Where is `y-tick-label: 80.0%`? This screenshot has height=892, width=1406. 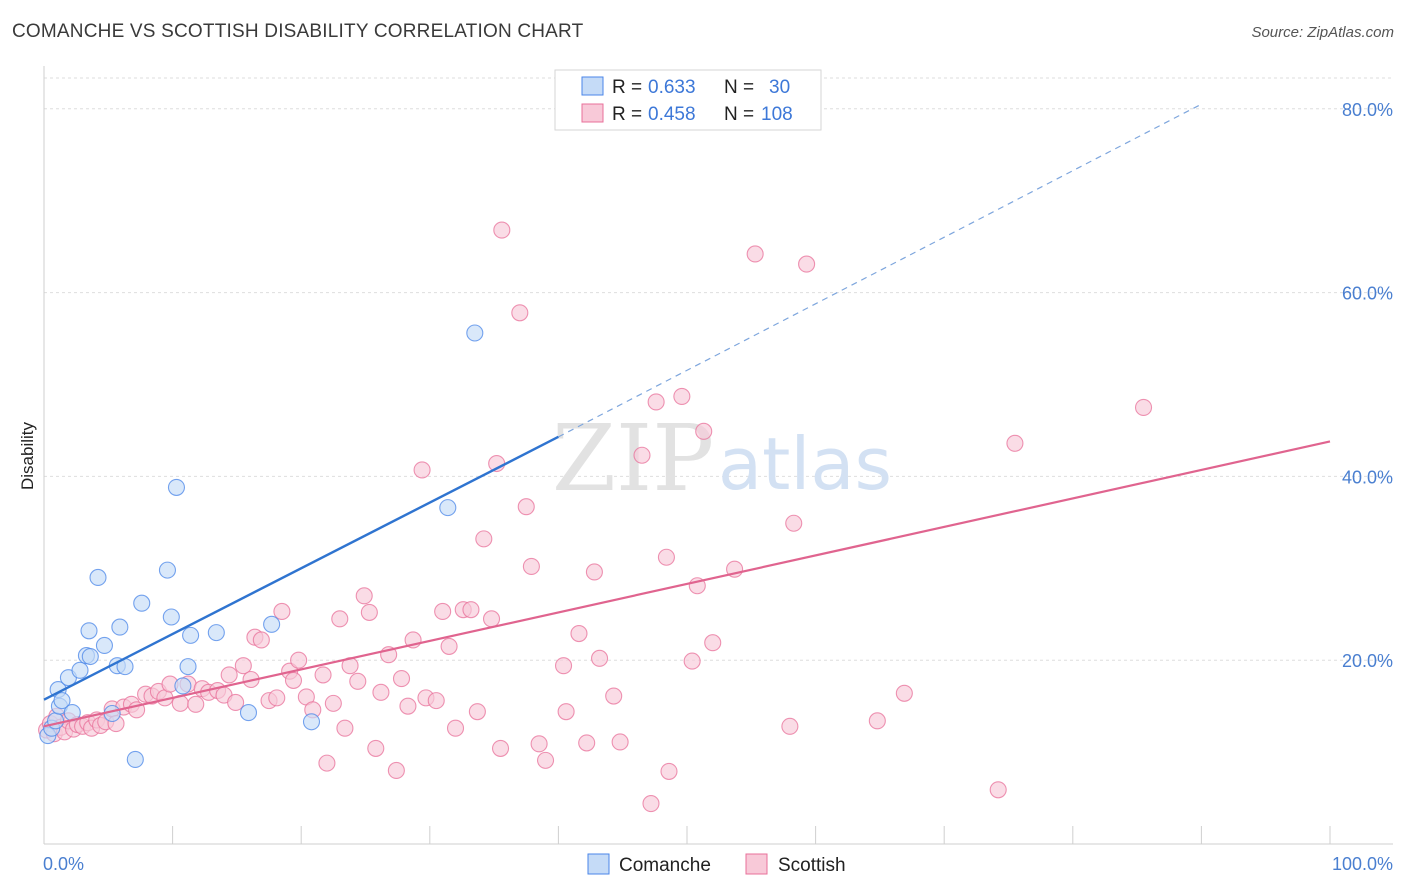
y-tick-label: 80.0% is located at coordinates (1367, 110).